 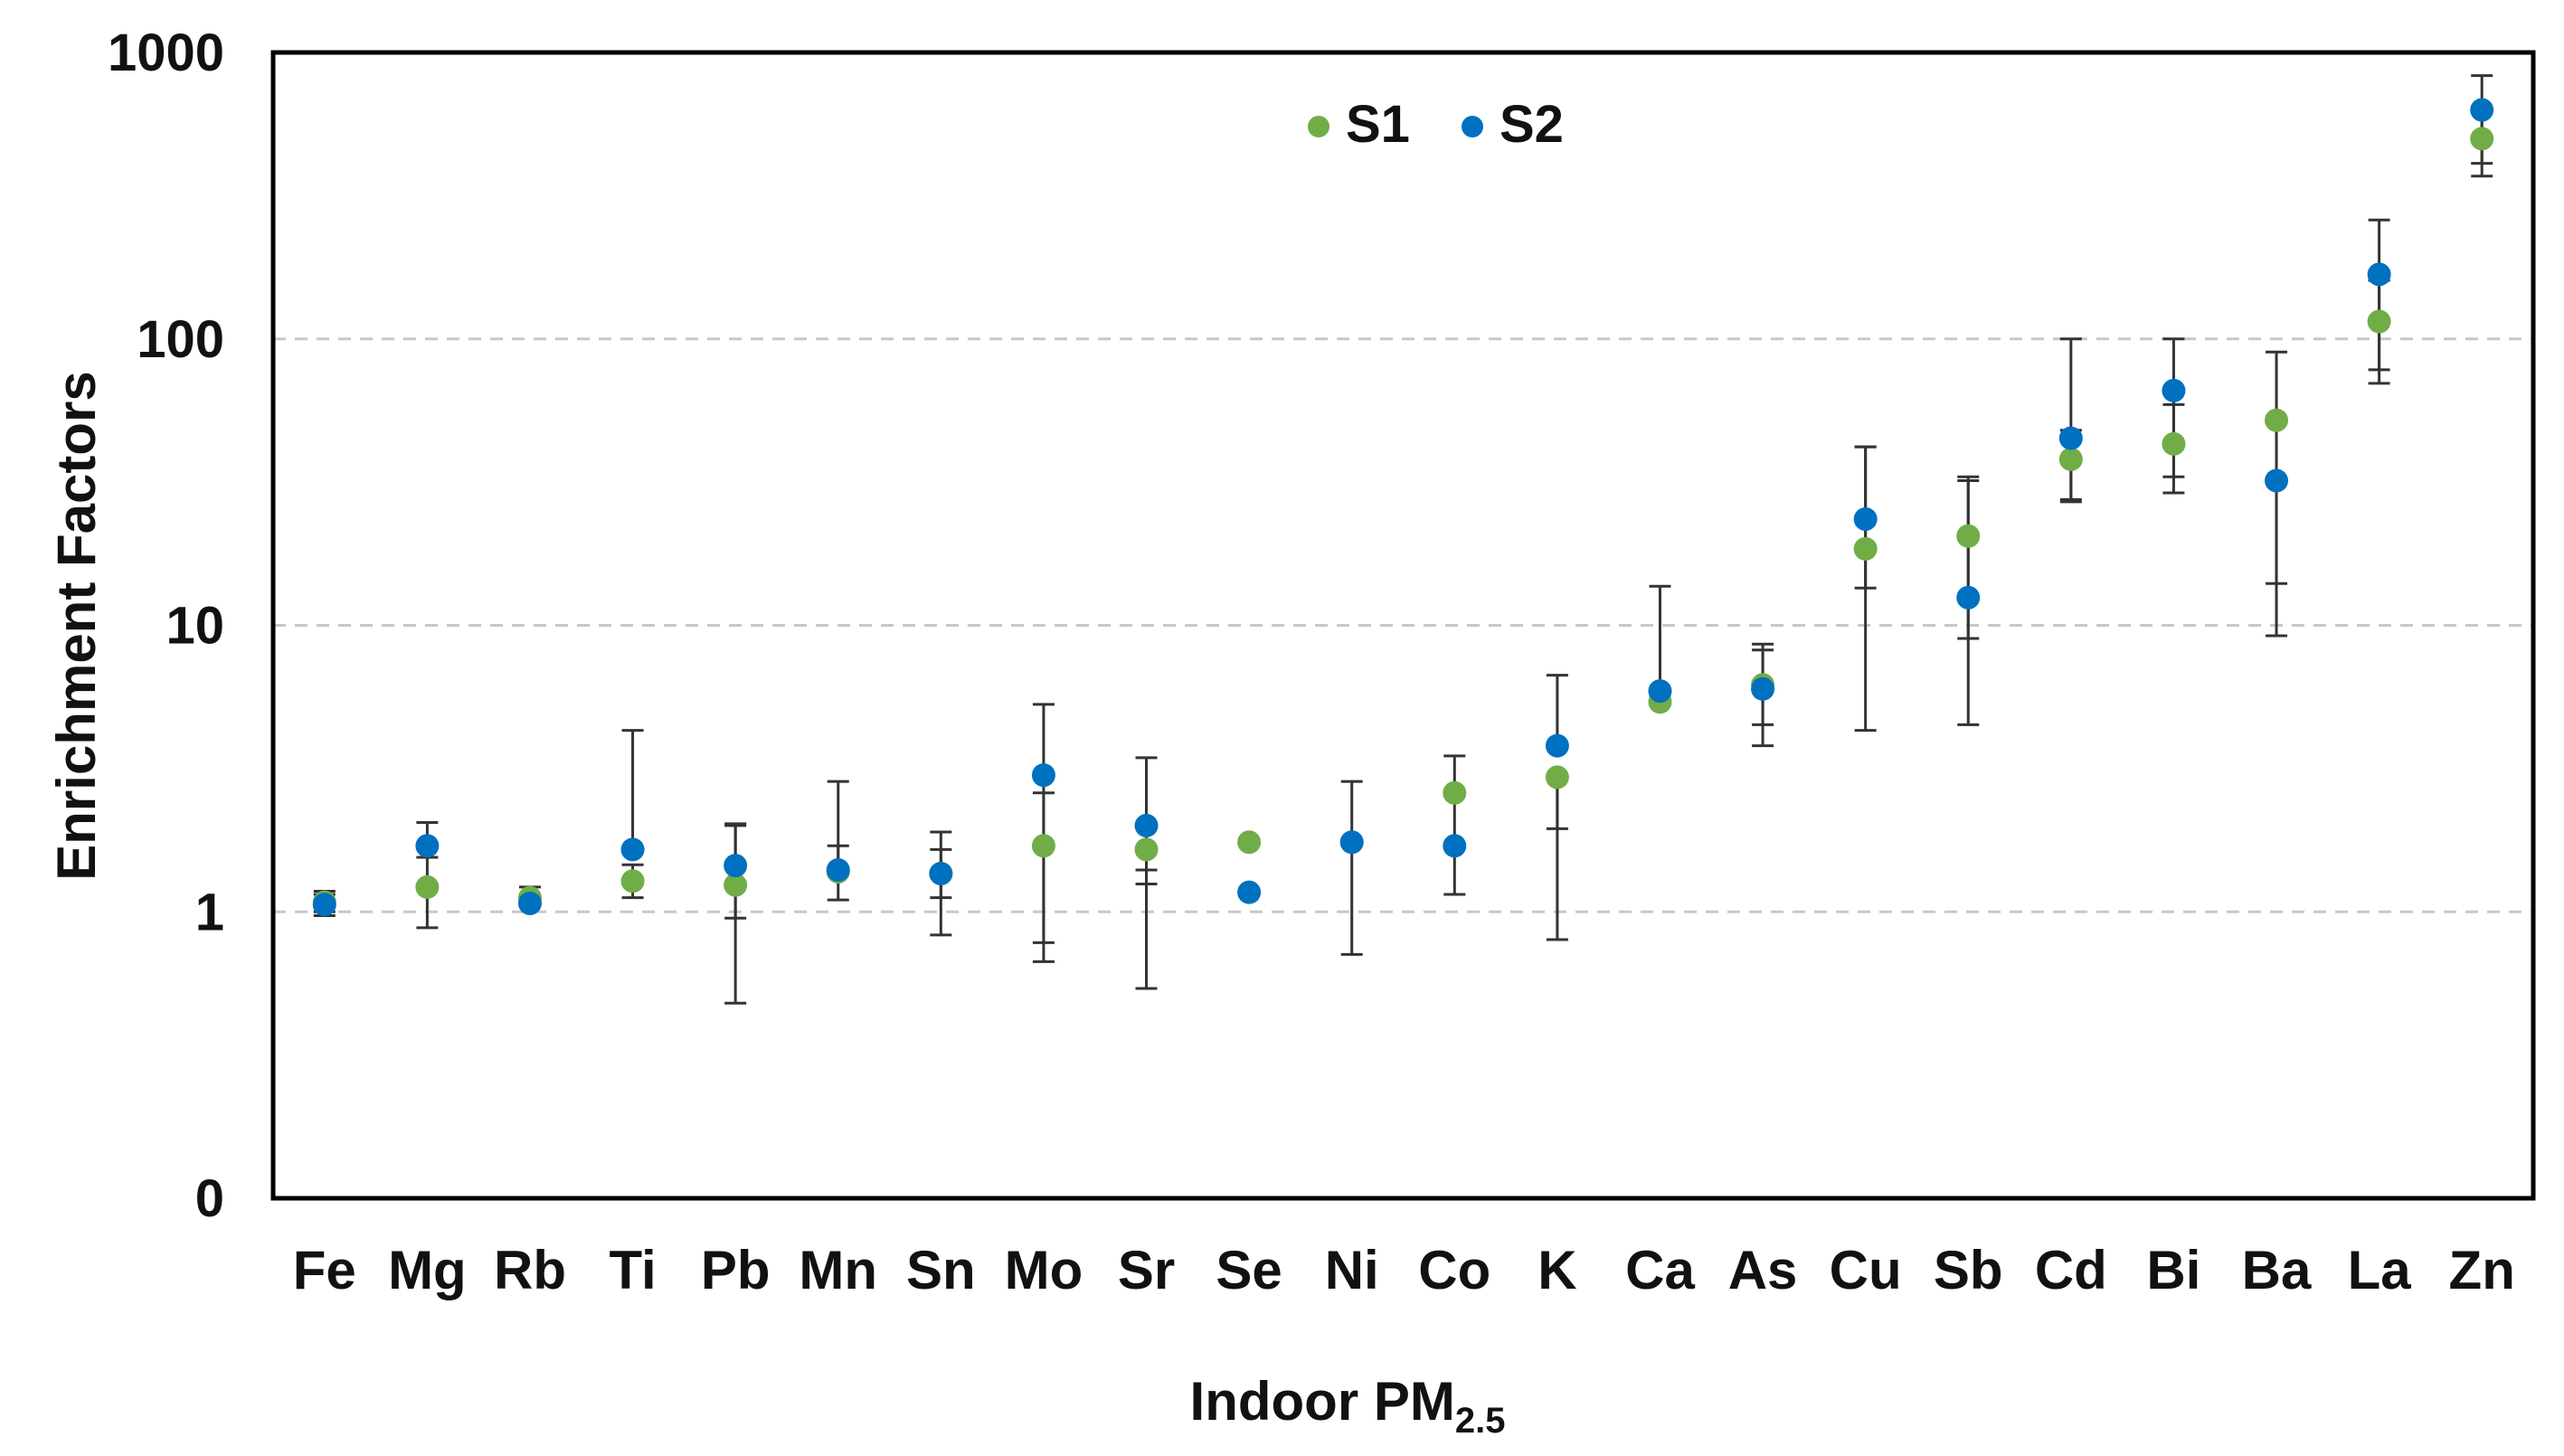 I want to click on point-s1-ba, so click(x=2277, y=420).